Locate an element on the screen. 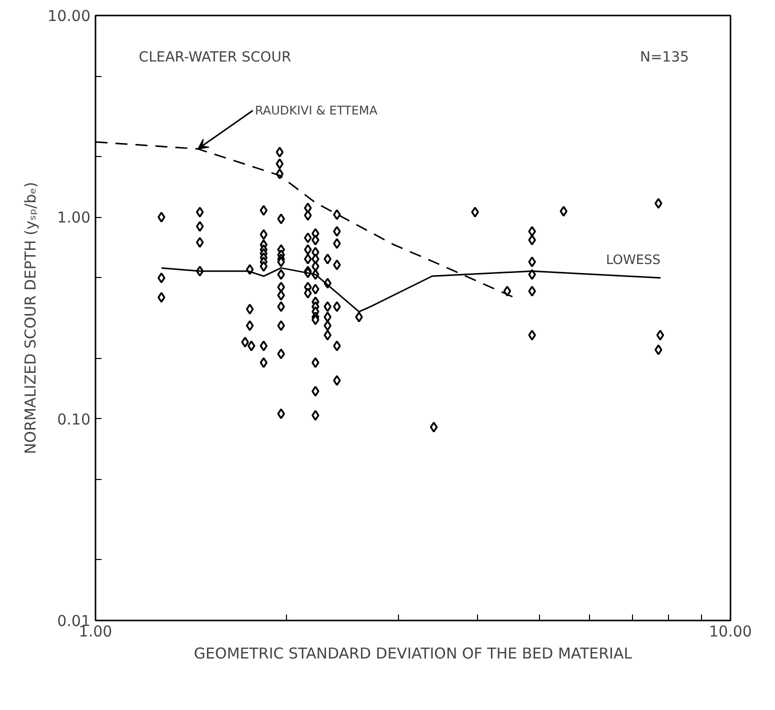 This screenshot has width=775, height=710. y-axis-title: NORMALIZED SCOUR DEPTH (yₛₚ/bₑ) is located at coordinates (31, 318).